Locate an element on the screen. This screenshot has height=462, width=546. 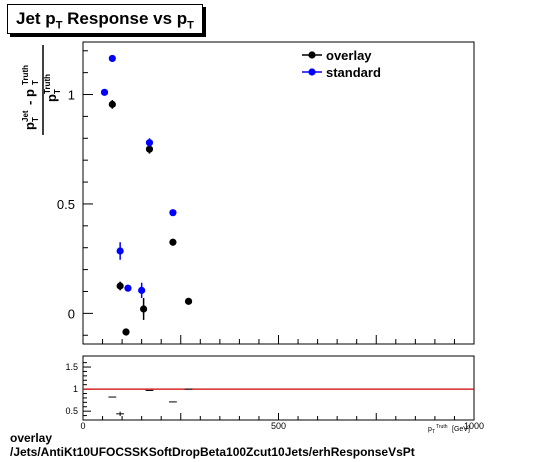
ratio-y-tick-label: 0.5 is located at coordinates (71, 411).